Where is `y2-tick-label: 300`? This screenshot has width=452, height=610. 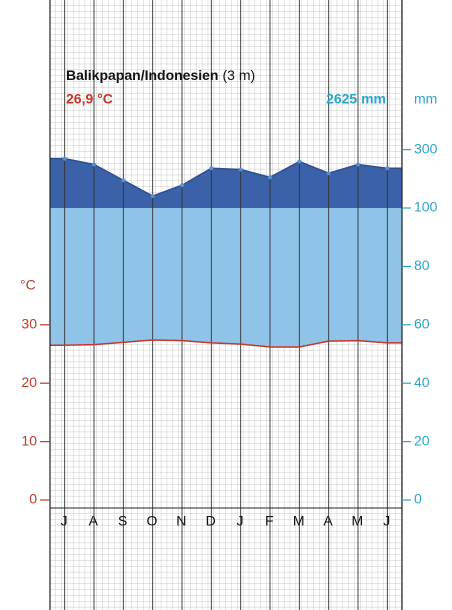
y2-tick-label: 300 is located at coordinates (426, 148).